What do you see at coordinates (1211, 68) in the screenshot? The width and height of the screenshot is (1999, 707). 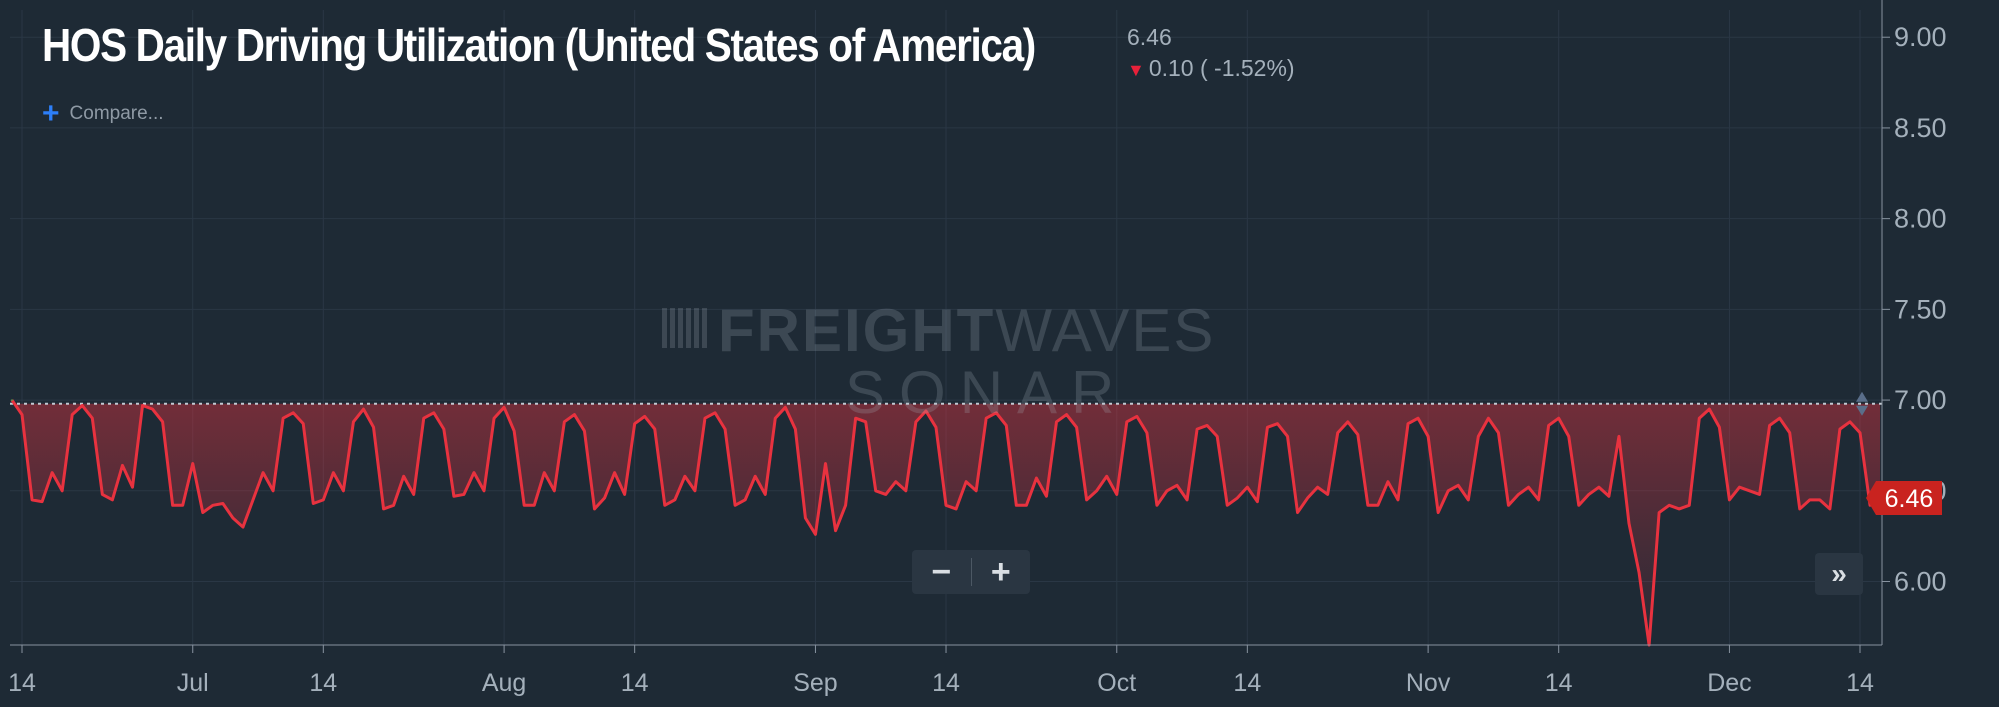 I see `change-indicator: ▼ 0.10 ( -1.52%)` at bounding box center [1211, 68].